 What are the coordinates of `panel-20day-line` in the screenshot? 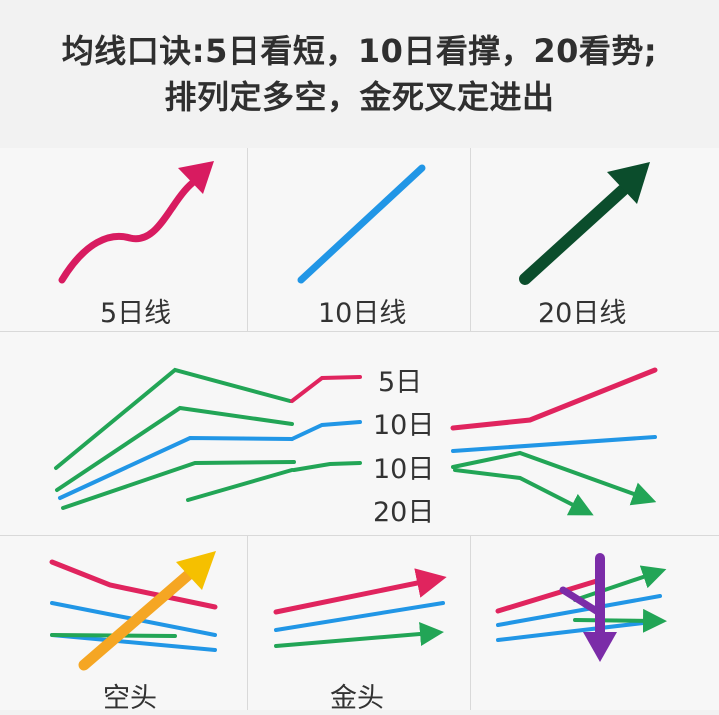 It's located at (595, 240).